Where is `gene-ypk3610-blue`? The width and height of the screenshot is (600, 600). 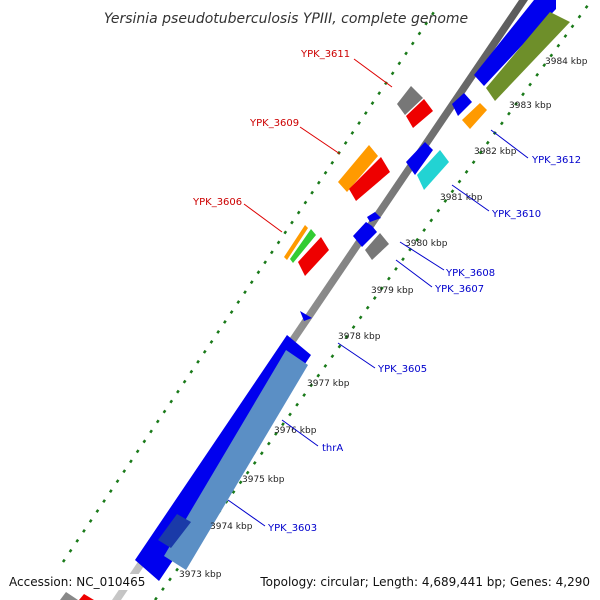
gene-ypk3610-blue is located at coordinates (419, 158).